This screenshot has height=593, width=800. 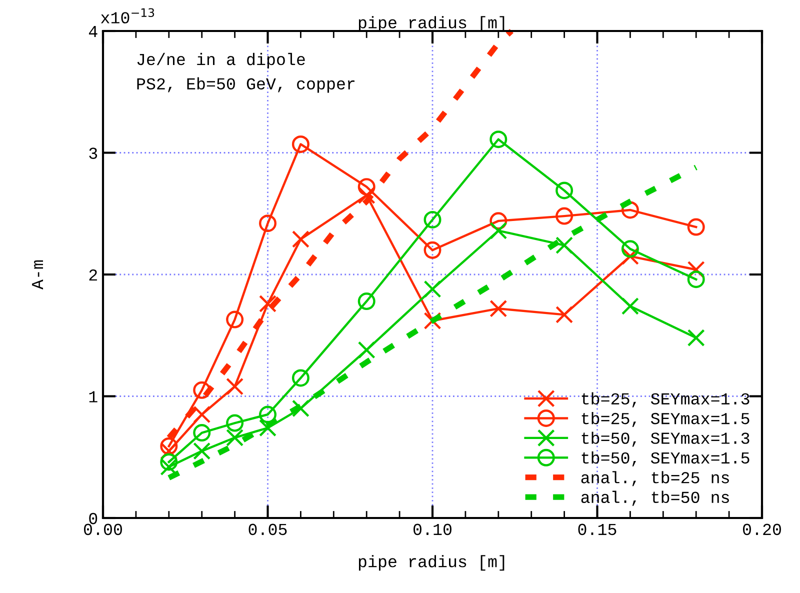 I want to click on y-tick-label: 3, so click(x=93, y=153).